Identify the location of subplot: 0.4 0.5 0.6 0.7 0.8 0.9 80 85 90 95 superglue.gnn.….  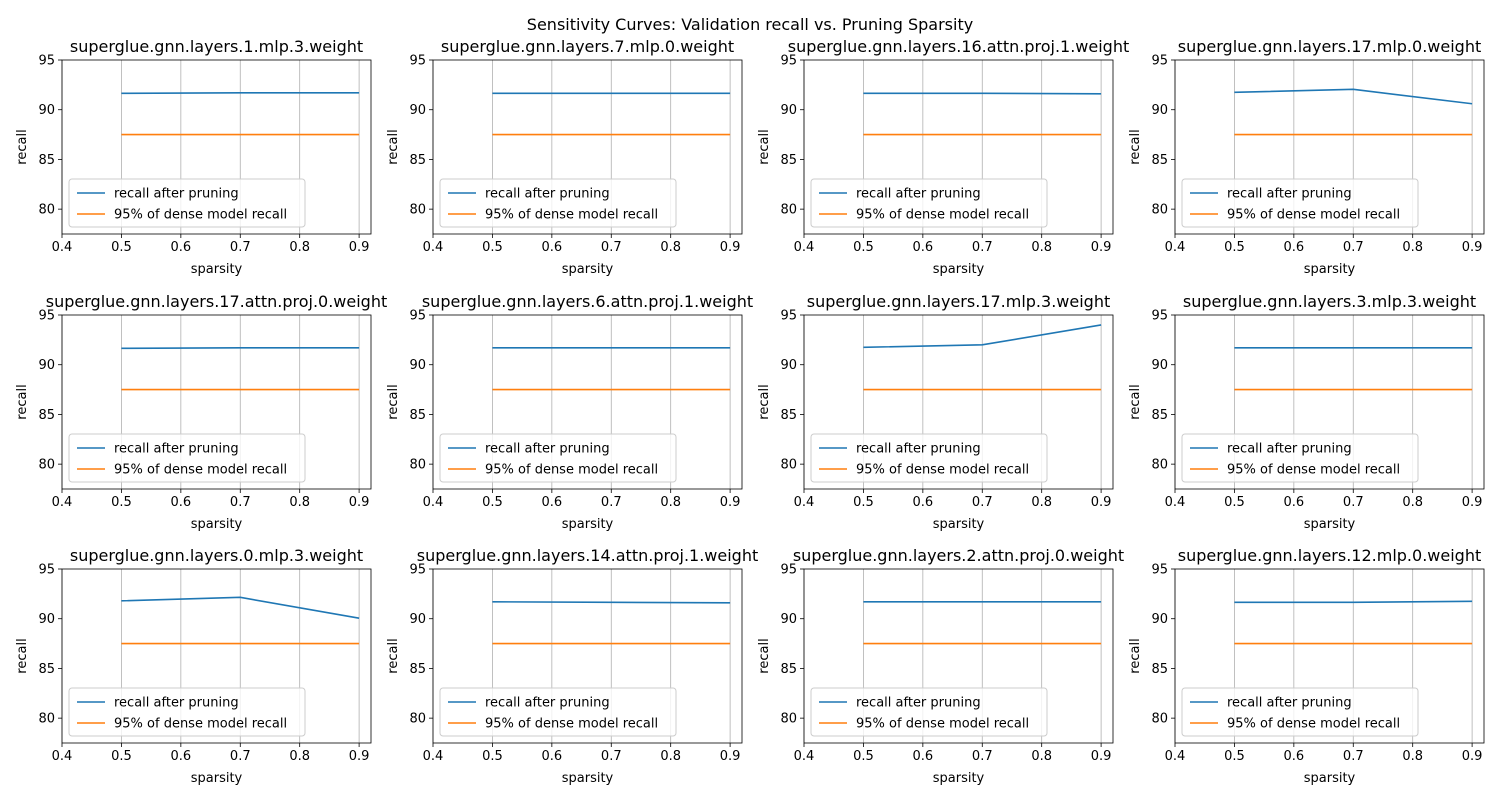
(193, 157).